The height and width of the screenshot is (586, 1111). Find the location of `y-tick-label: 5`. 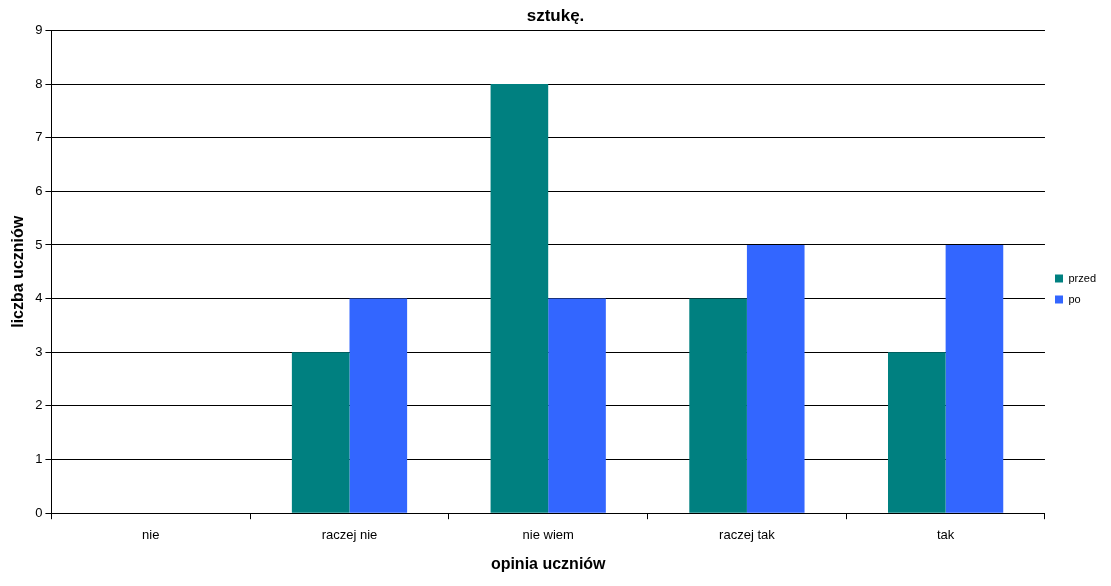

y-tick-label: 5 is located at coordinates (39, 244).